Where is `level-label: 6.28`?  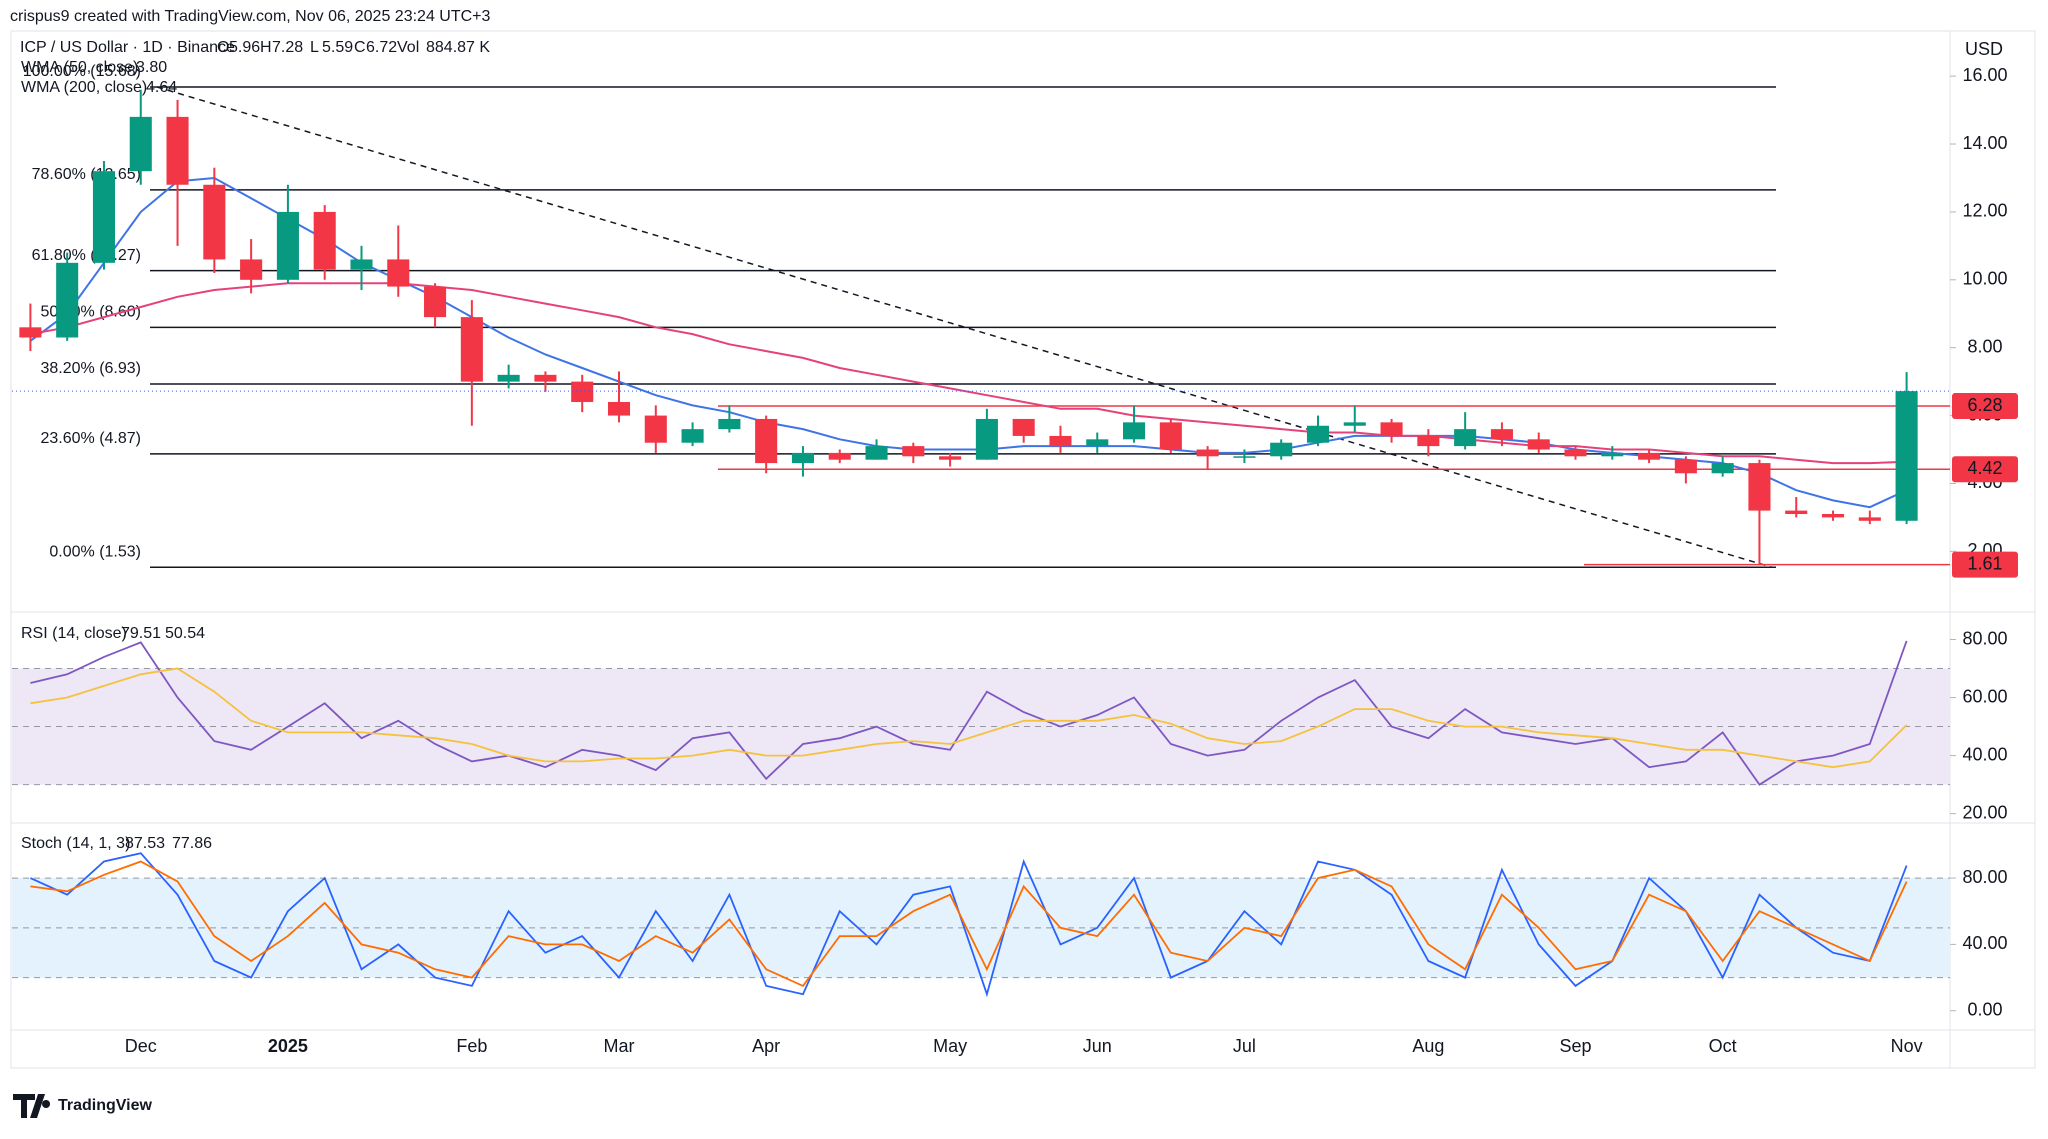
level-label: 6.28 is located at coordinates (1984, 405).